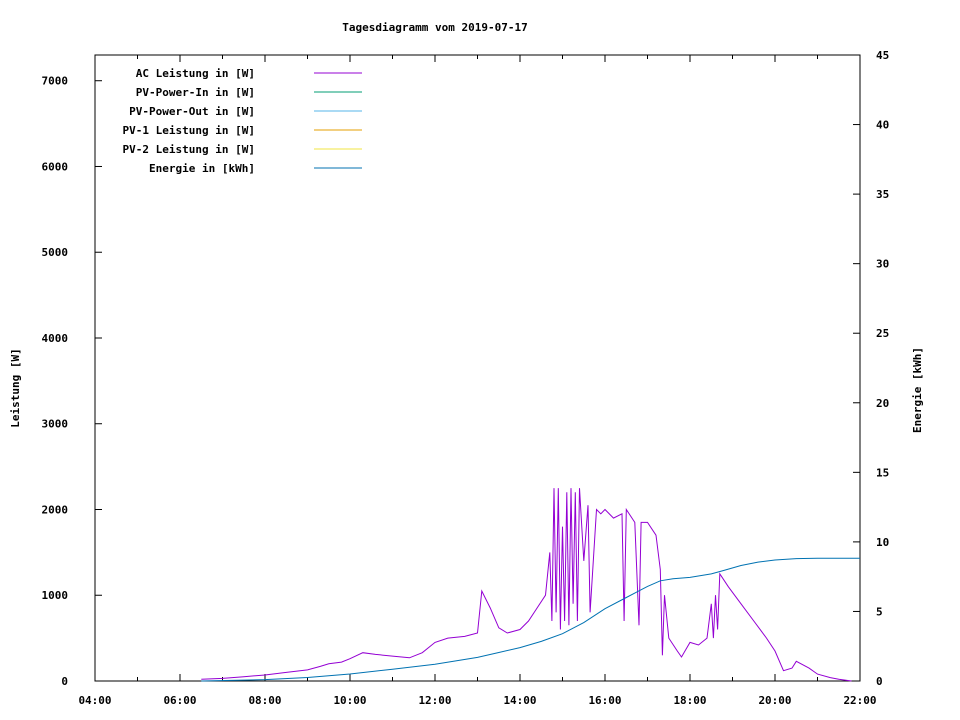 This screenshot has height=720, width=960. Describe the element at coordinates (195, 92) in the screenshot. I see `legend-label: PV-Power-In in [W]` at that location.